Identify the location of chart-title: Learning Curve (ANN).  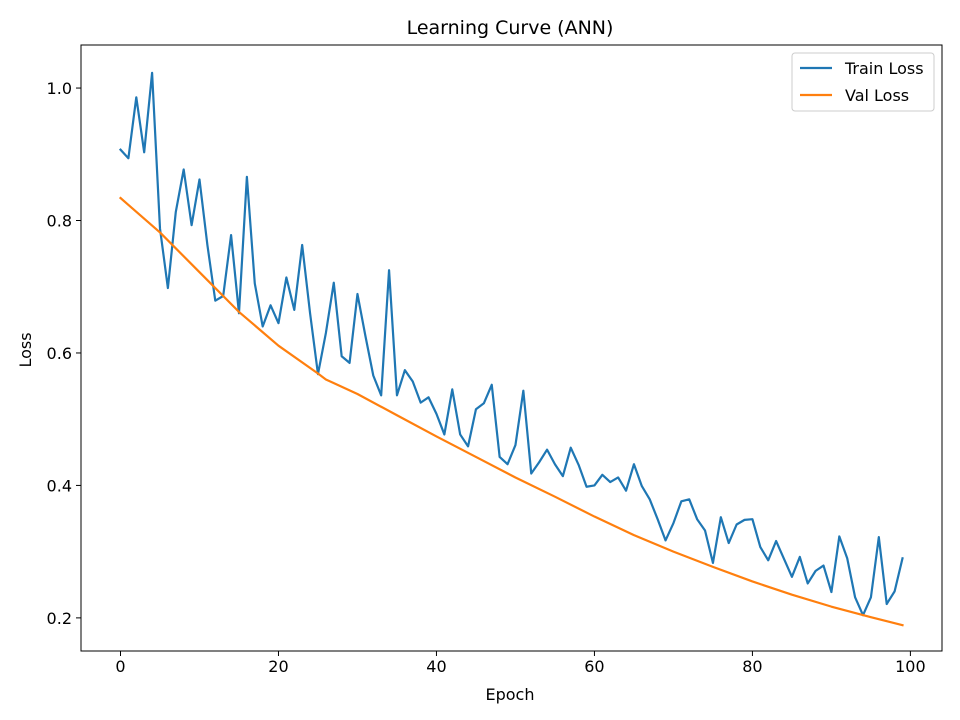
(510, 28).